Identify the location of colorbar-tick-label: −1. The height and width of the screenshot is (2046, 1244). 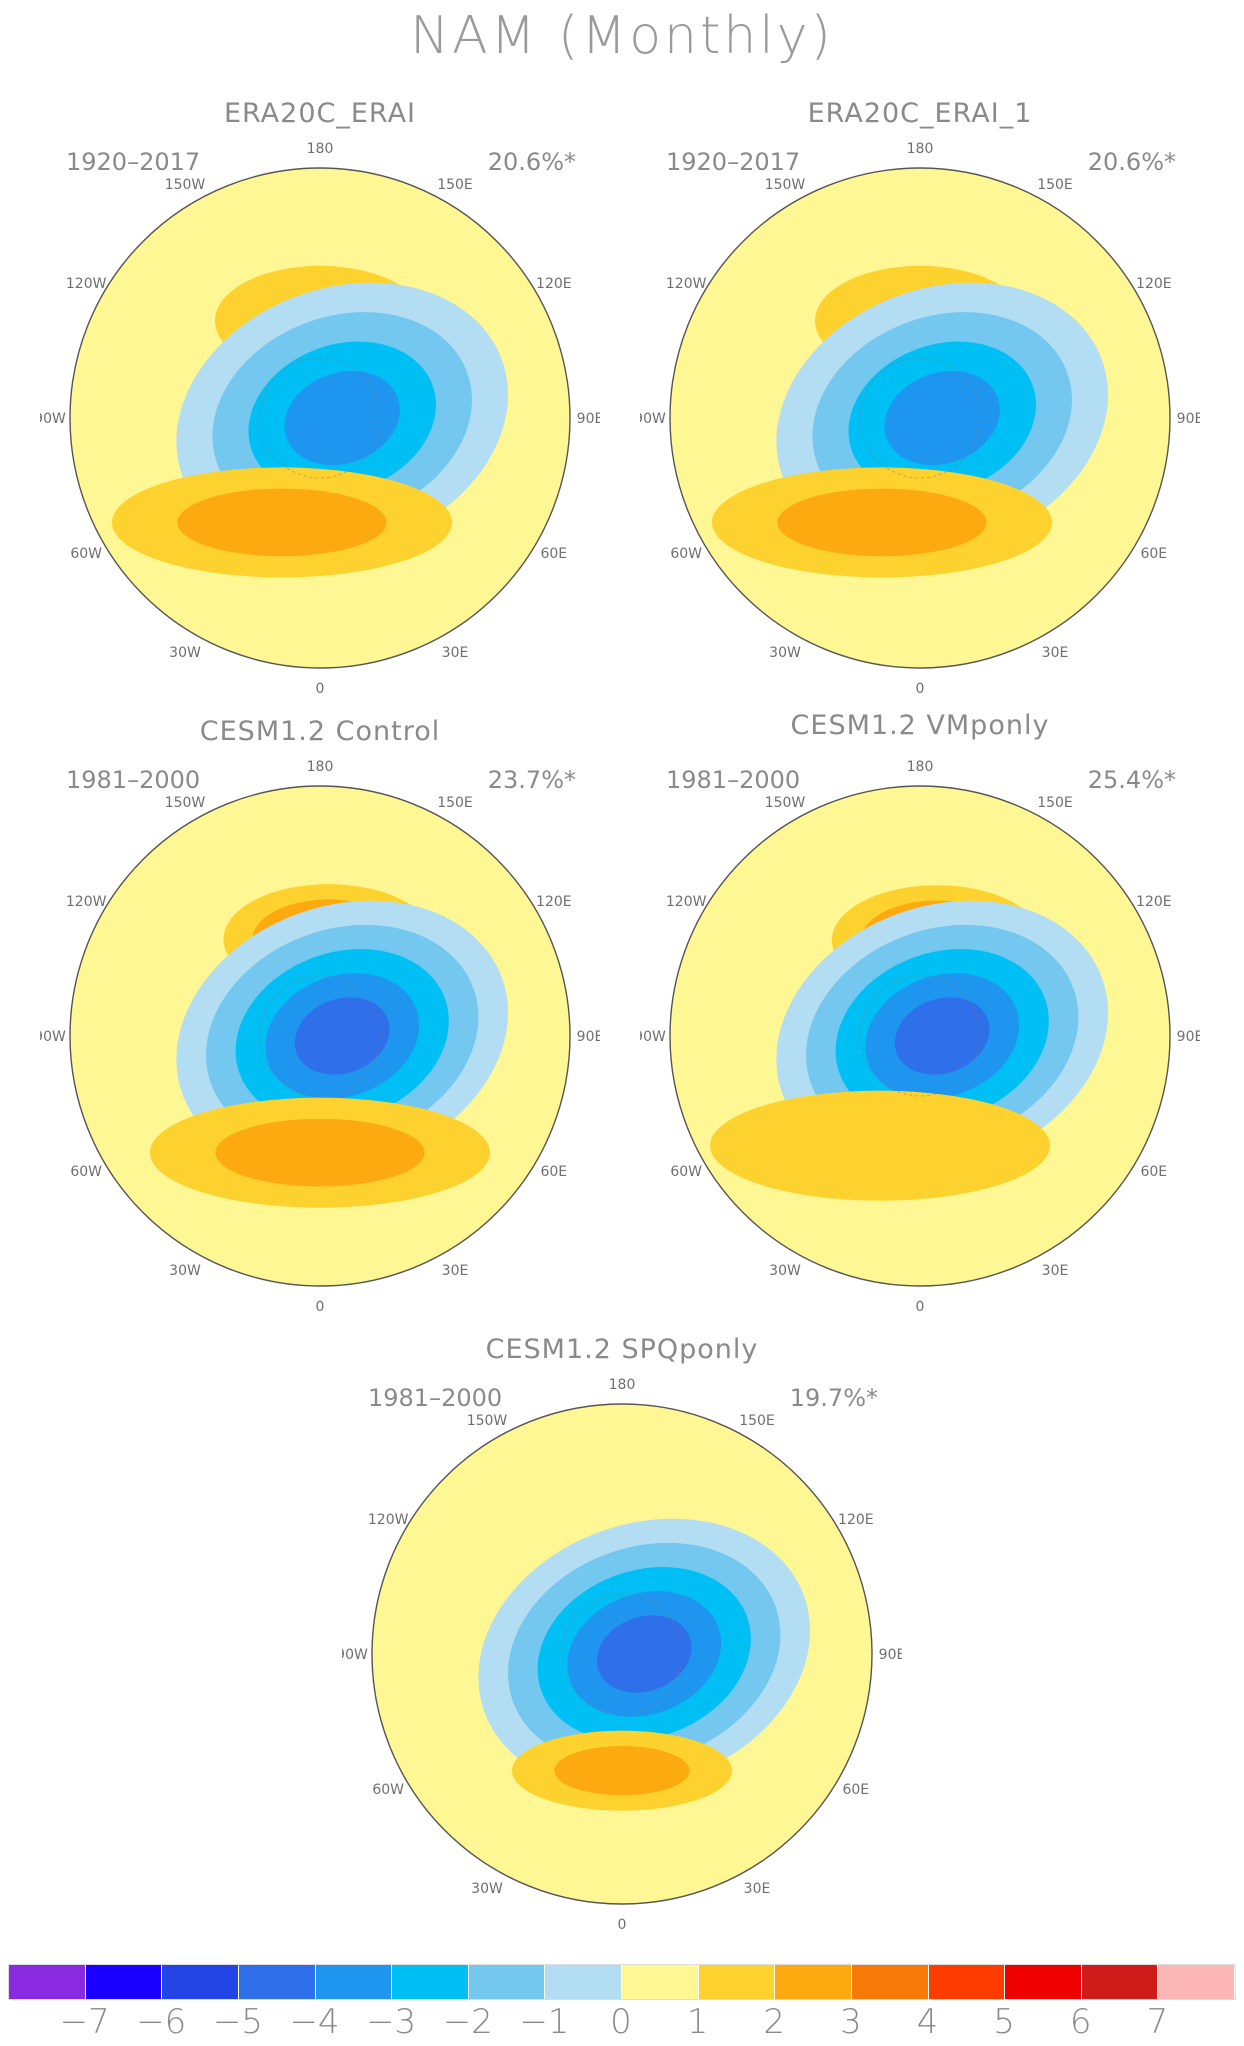
(544, 2022).